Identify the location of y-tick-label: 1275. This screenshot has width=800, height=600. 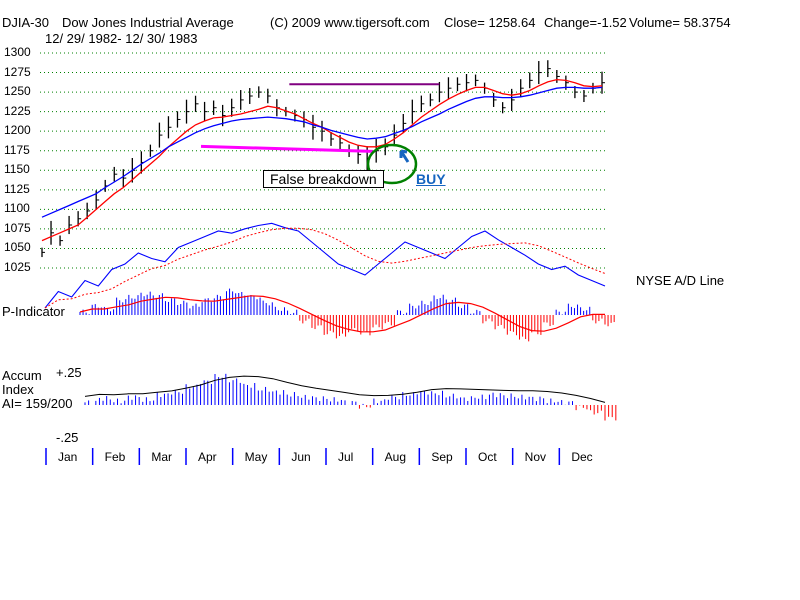
(17, 71).